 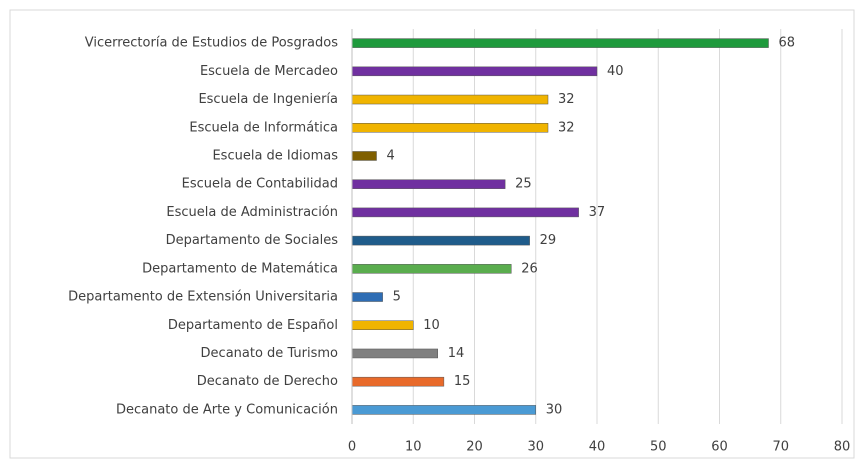 I want to click on y-tick-label: Escuela de Ingeniería, so click(x=268, y=99).